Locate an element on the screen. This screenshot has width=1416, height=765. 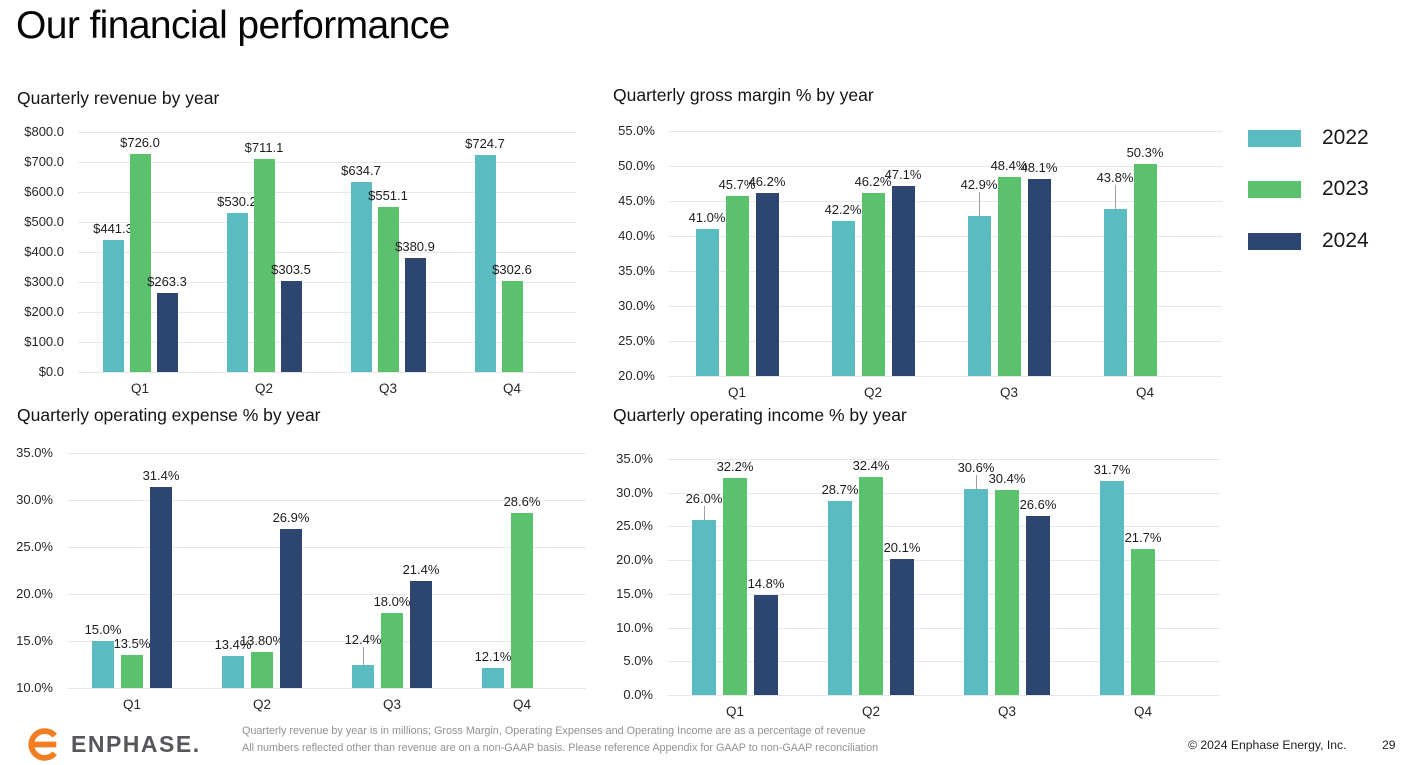
bar-2022-Q2 is located at coordinates (840, 598).